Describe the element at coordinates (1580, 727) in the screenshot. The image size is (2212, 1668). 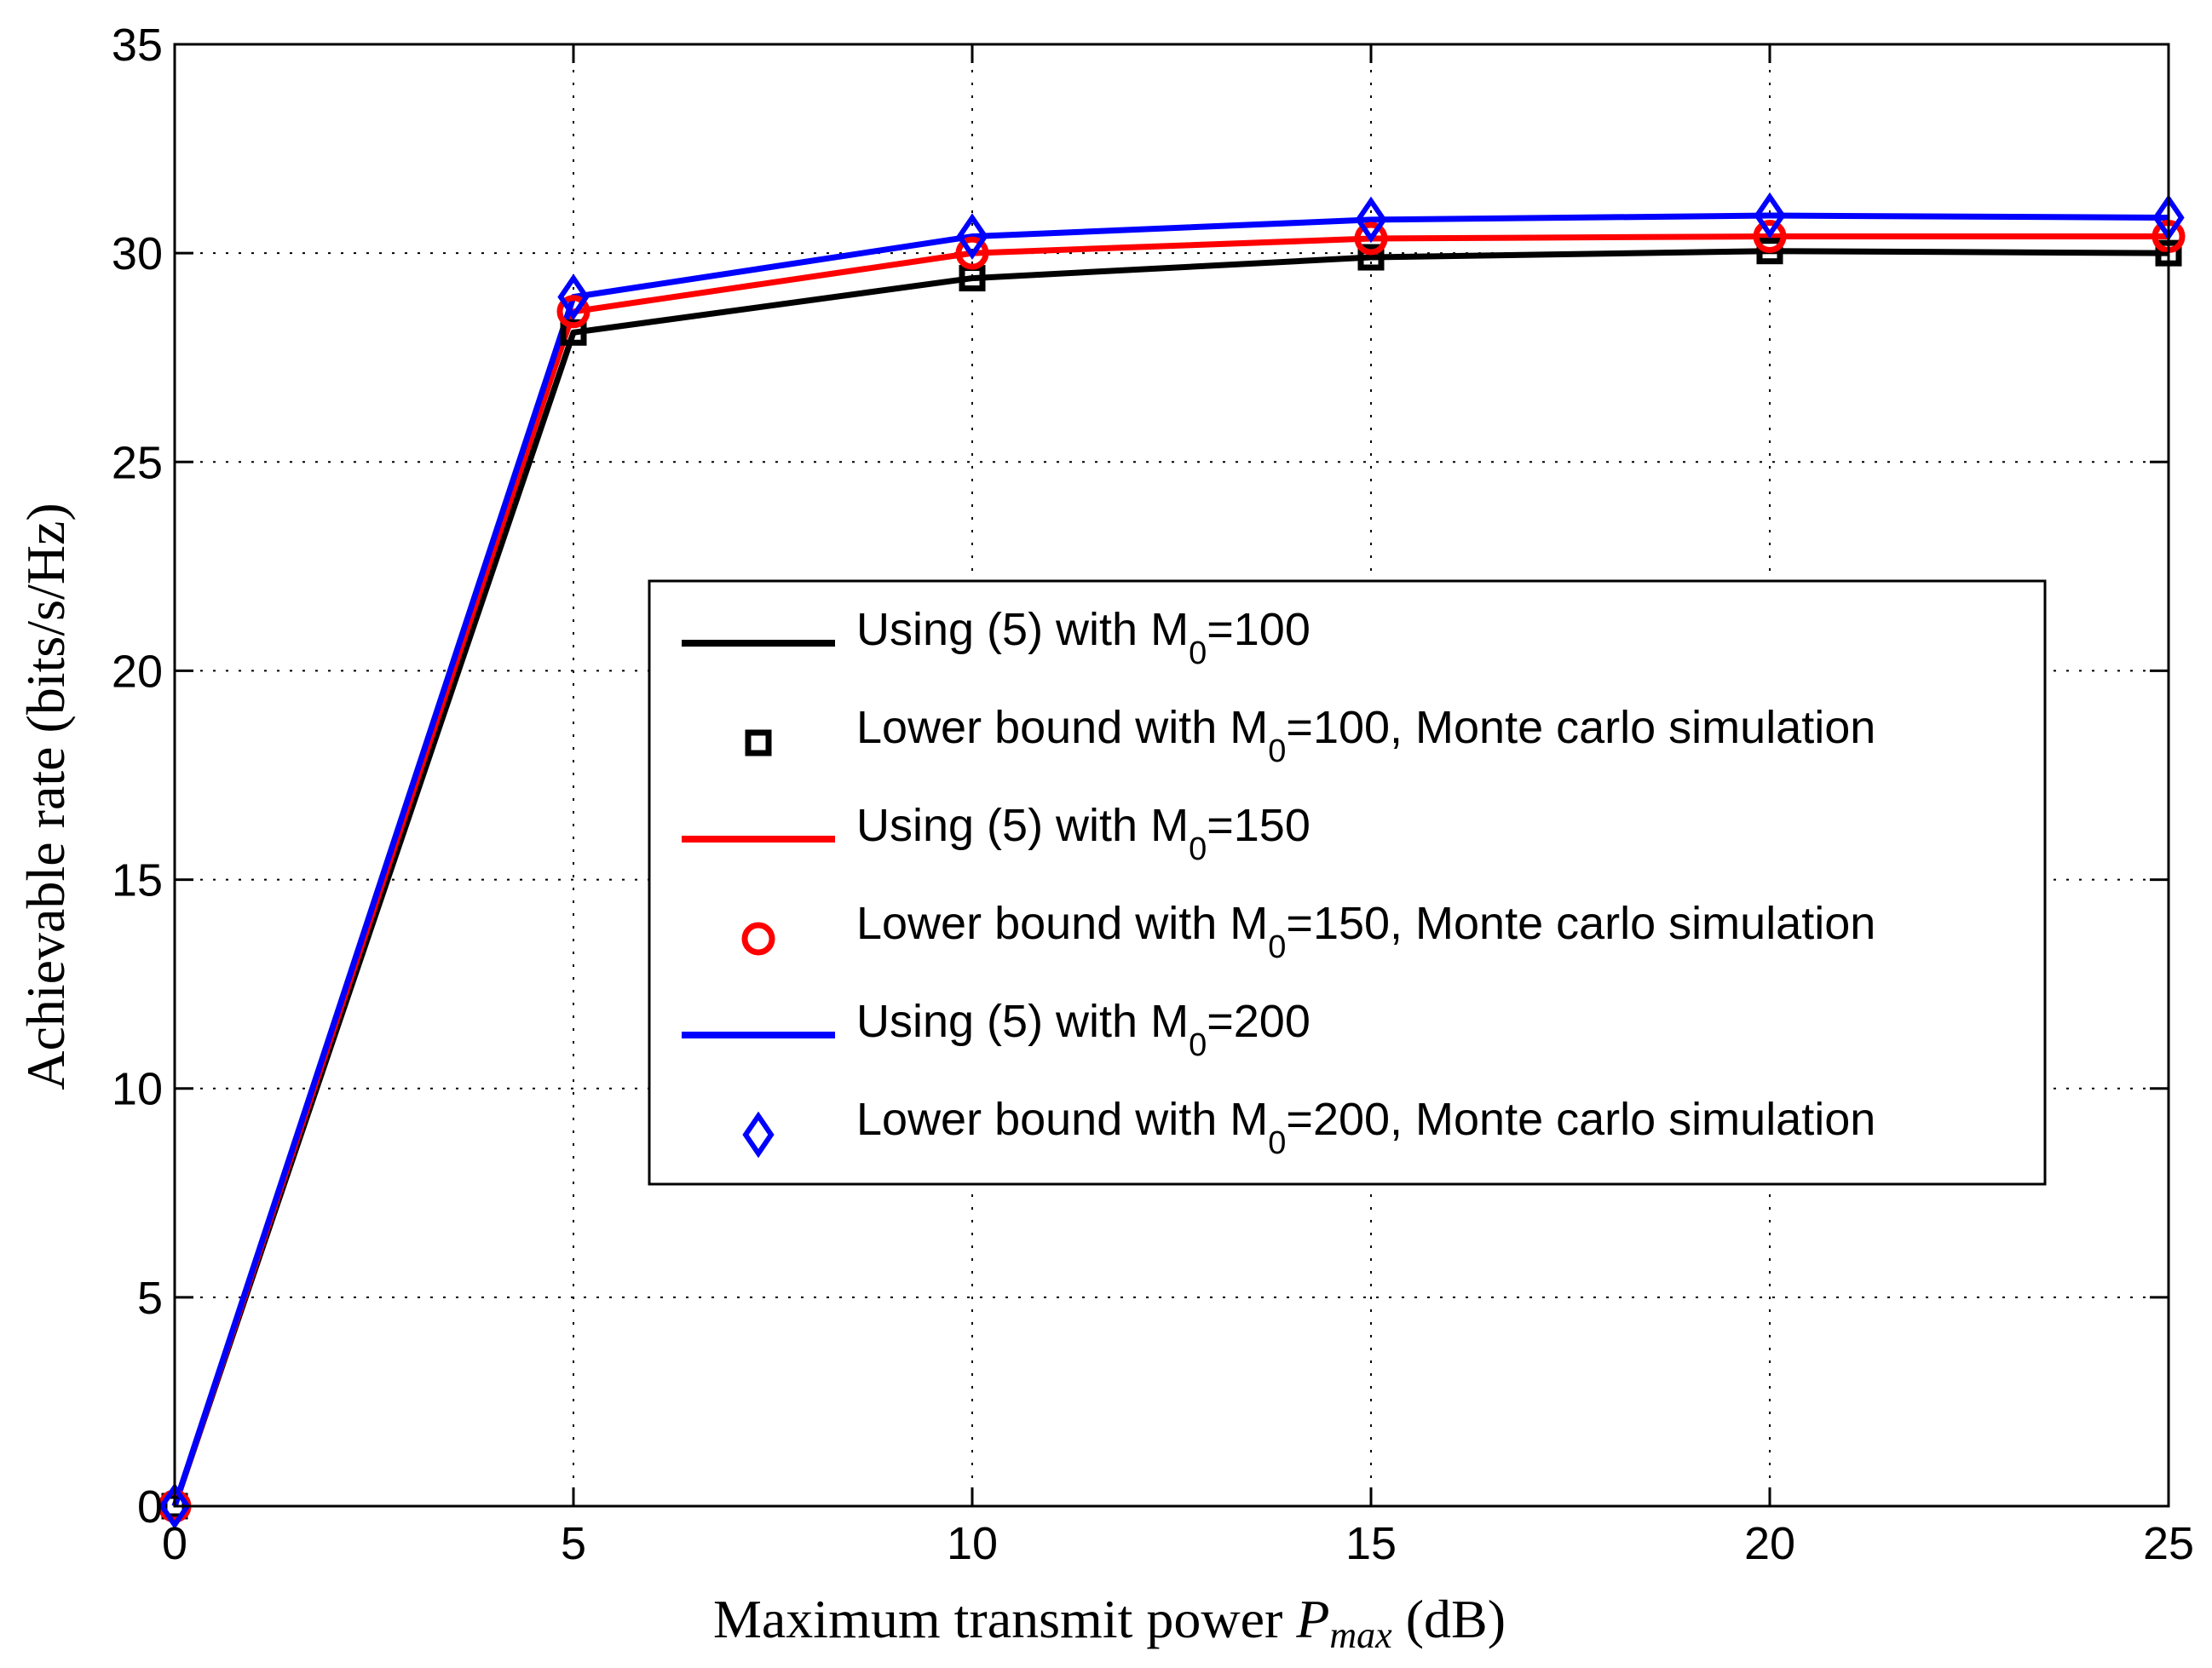
I see `legend-label-text-tail: =100, Monte carlo simulation` at that location.